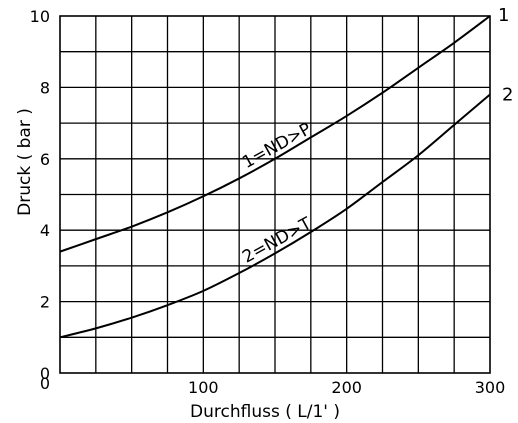  What do you see at coordinates (265, 412) in the screenshot?
I see `x-axis-title: Durchfluss ( L/1' )` at bounding box center [265, 412].